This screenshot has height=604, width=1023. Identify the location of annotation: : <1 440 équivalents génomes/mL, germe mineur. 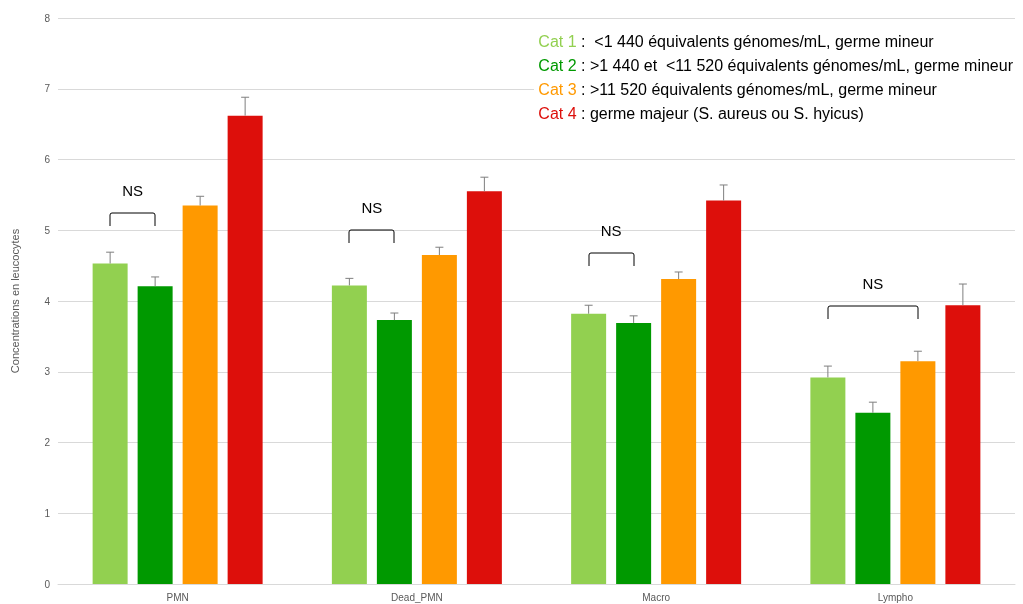
(757, 41).